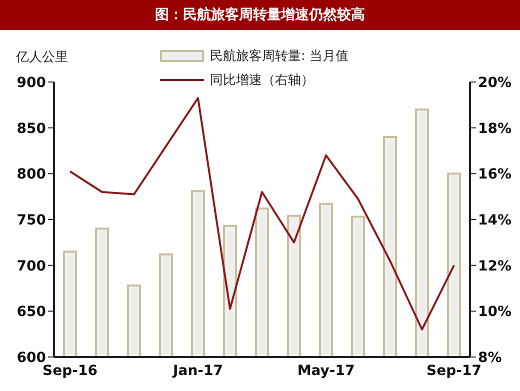 Image resolution: width=520 pixels, height=391 pixels. Describe the element at coordinates (197, 370) in the screenshot. I see `x-tick-label: Jan-17` at that location.